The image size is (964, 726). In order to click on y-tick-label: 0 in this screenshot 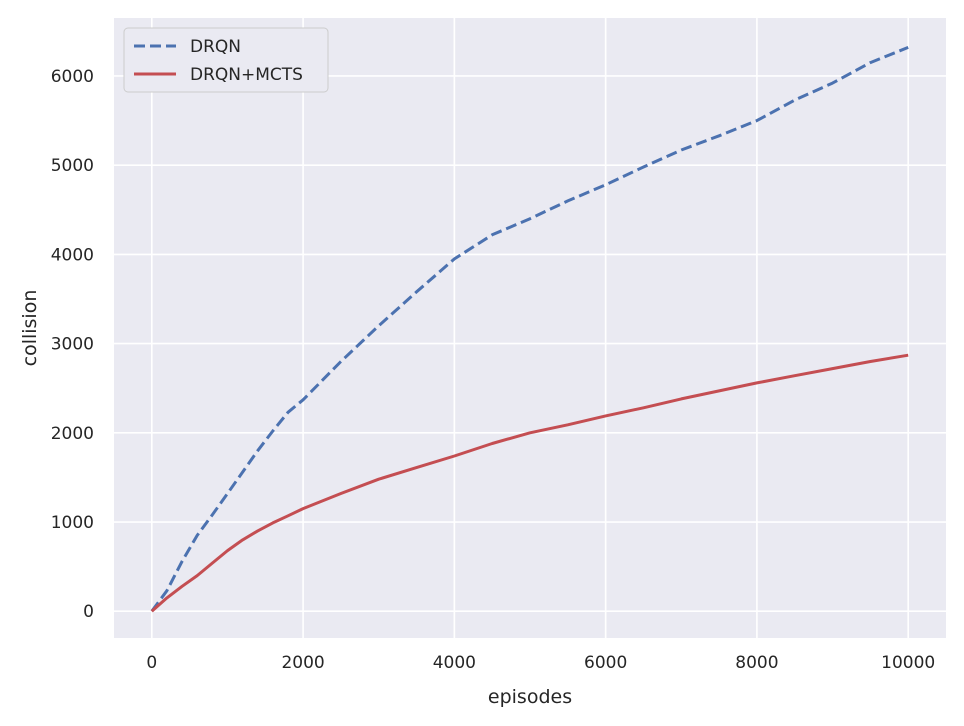, I will do `click(88, 612)`.